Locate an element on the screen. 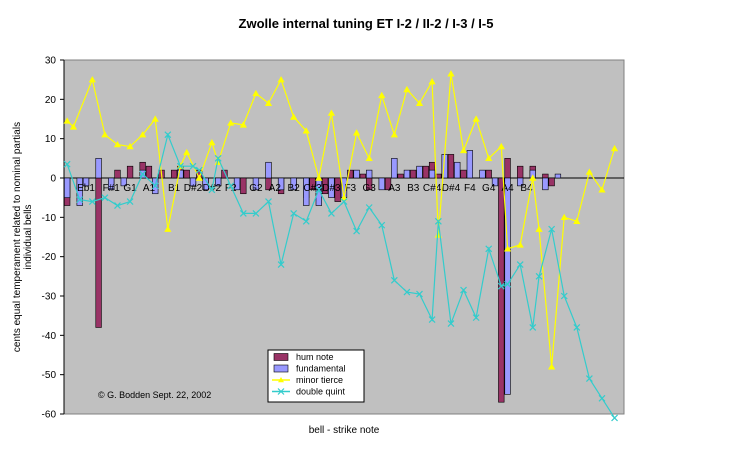  x-tick-label: G1 is located at coordinates (130, 188).